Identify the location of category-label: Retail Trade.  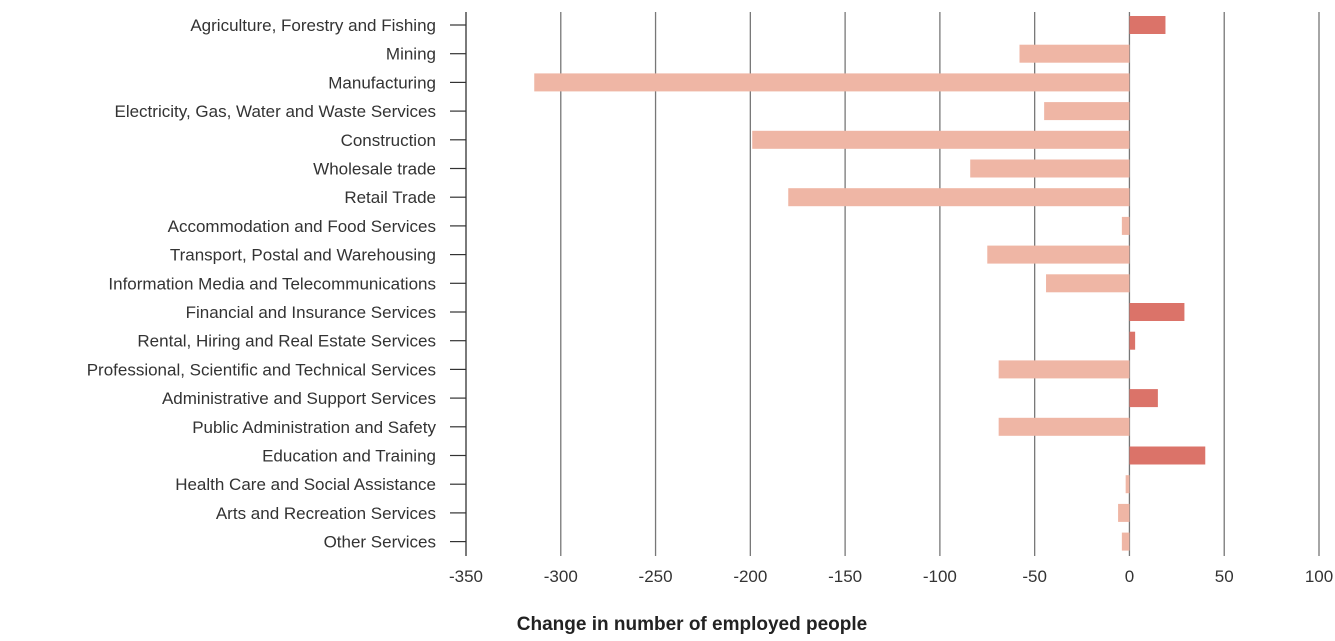
(390, 197).